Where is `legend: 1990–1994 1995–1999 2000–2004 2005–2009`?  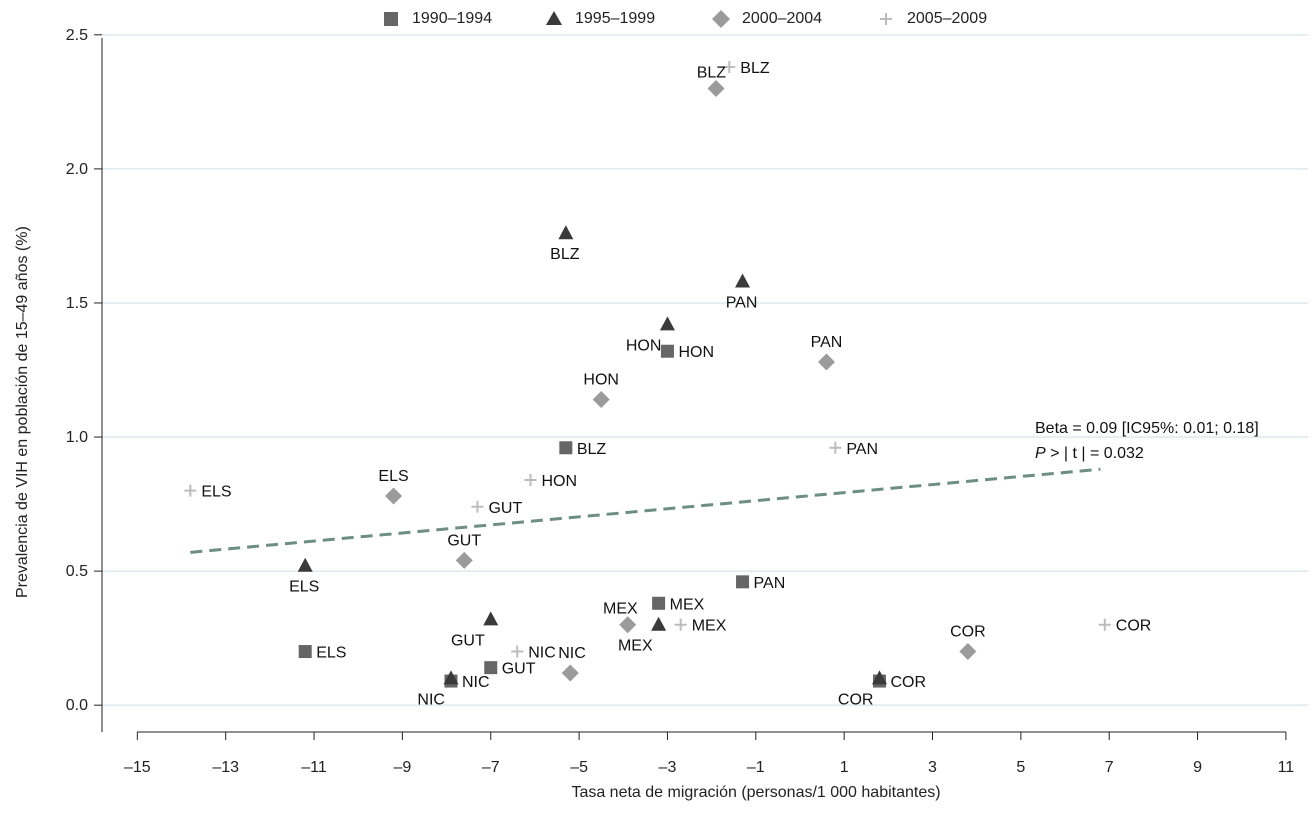
legend: 1990–1994 1995–1999 2000–2004 2005–2009 is located at coordinates (656, 21).